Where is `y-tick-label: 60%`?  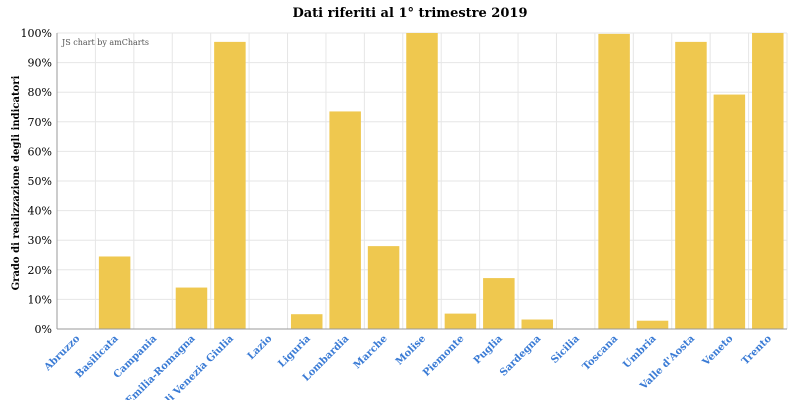 y-tick-label: 60% is located at coordinates (40, 151).